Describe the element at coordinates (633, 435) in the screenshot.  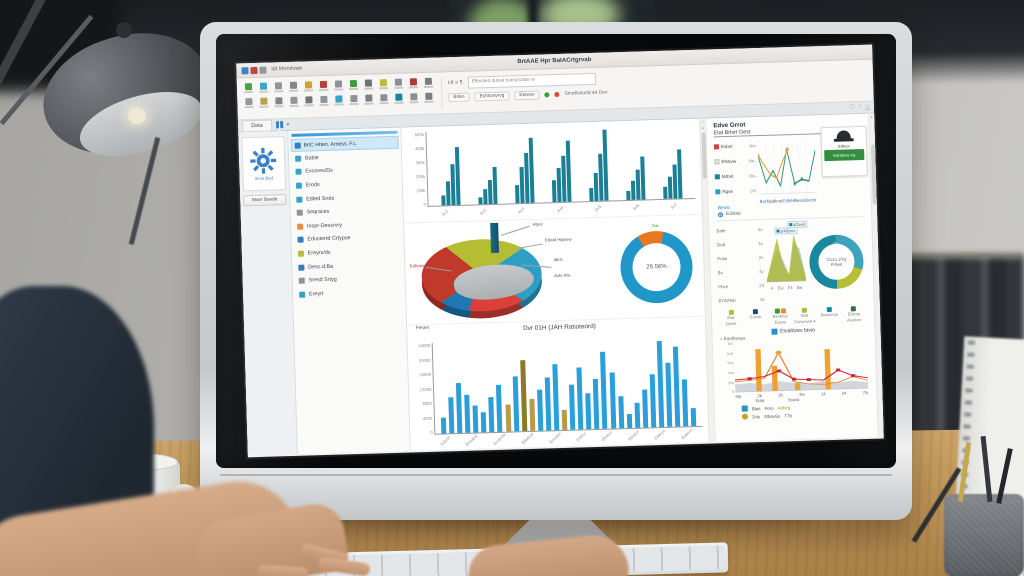
I see `axis-tick: Ebvbvr` at that location.